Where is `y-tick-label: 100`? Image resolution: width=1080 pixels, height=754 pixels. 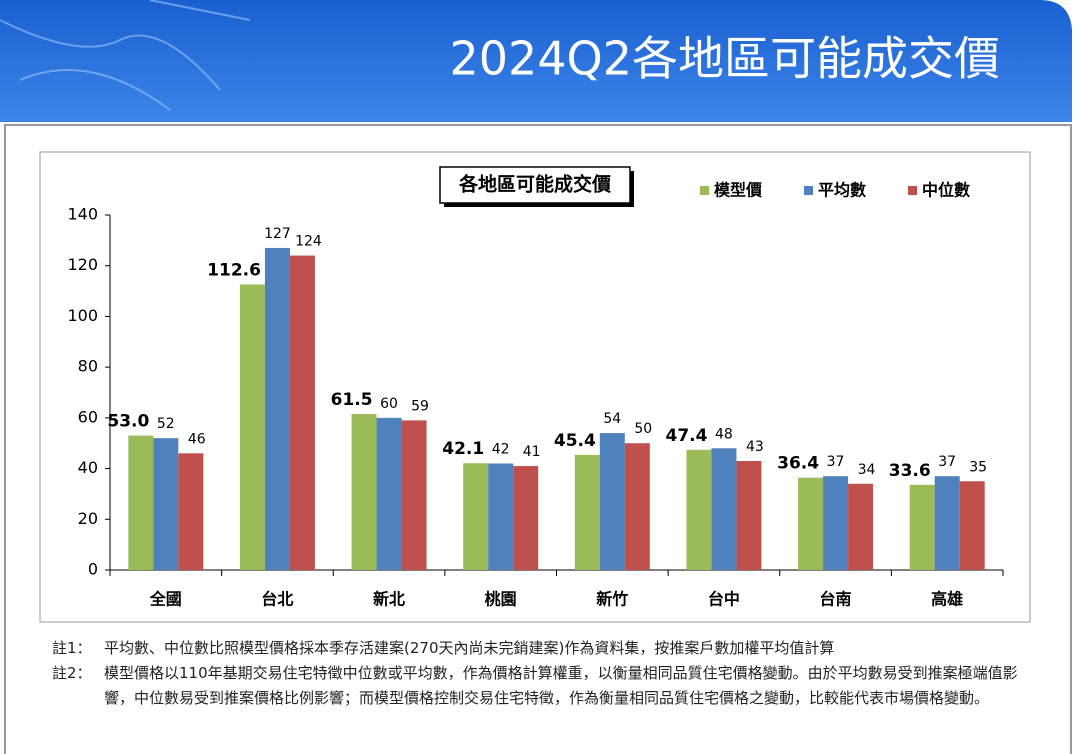
y-tick-label: 100 is located at coordinates (82, 315).